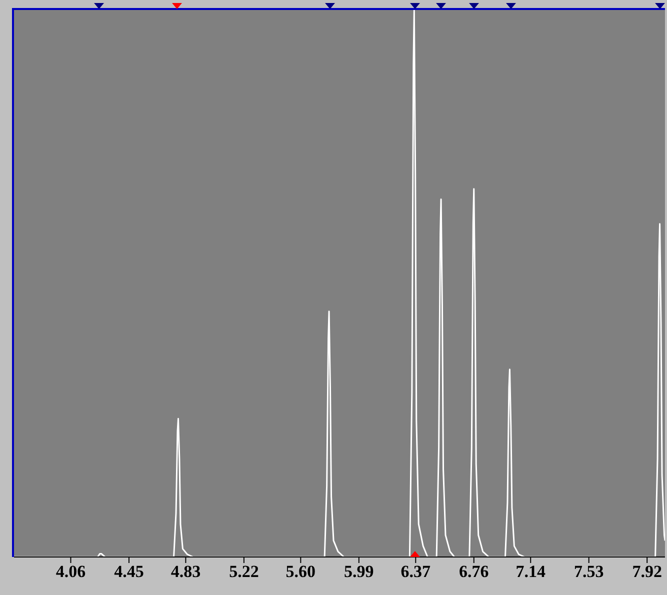  I want to click on x-tick-label: 6.37, so click(416, 572).